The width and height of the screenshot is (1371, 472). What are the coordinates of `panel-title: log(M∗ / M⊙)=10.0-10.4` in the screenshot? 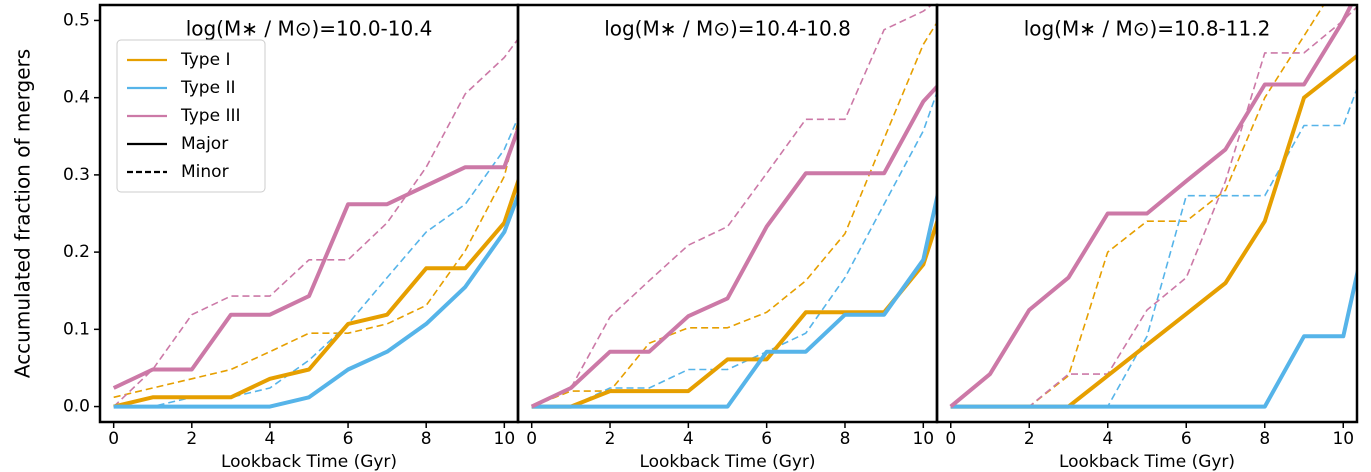 It's located at (309, 29).